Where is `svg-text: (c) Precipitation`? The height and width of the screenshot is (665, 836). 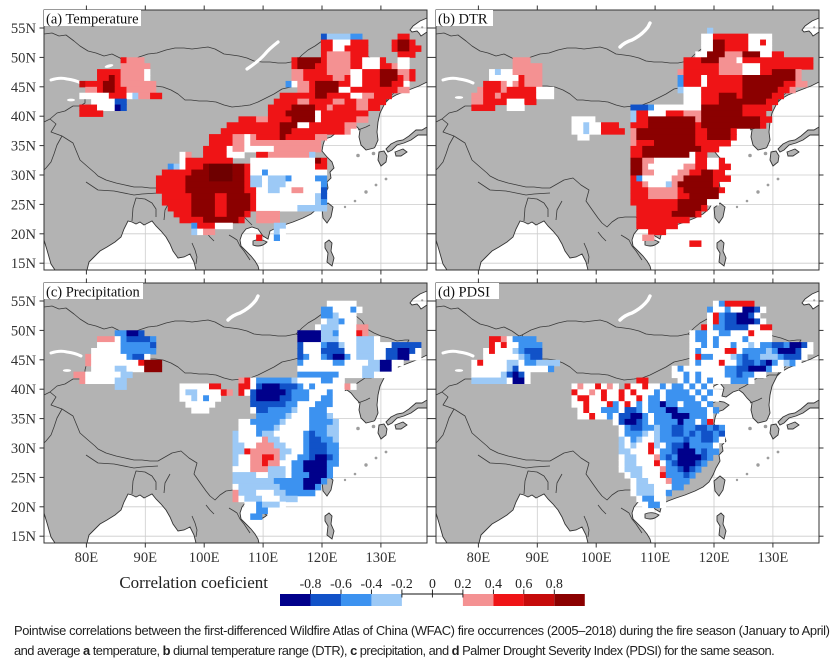
svg-text: (c) Precipitation is located at coordinates (93, 293).